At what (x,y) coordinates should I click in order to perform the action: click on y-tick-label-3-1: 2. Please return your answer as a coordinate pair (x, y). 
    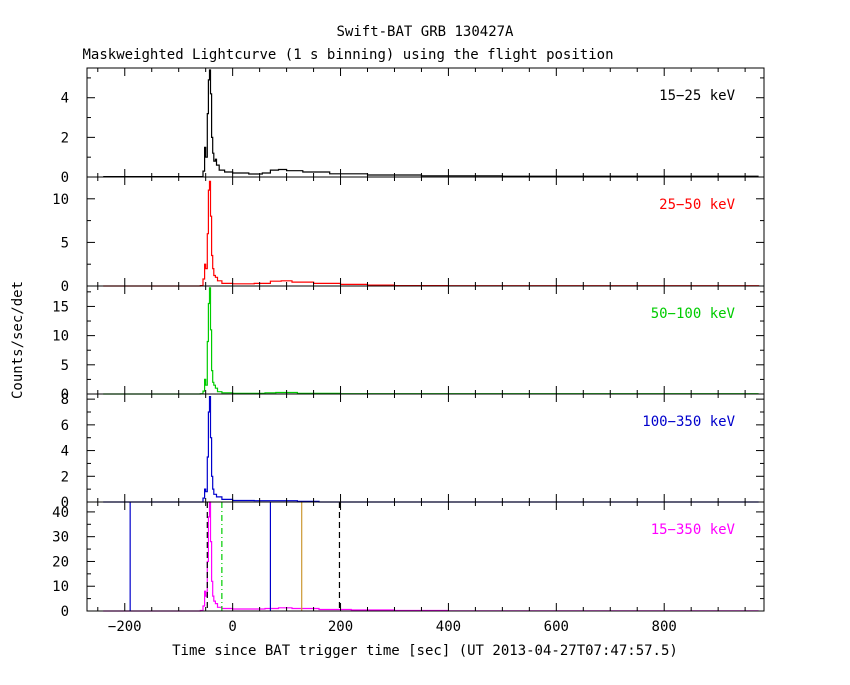
    Looking at the image, I should click on (65, 477).